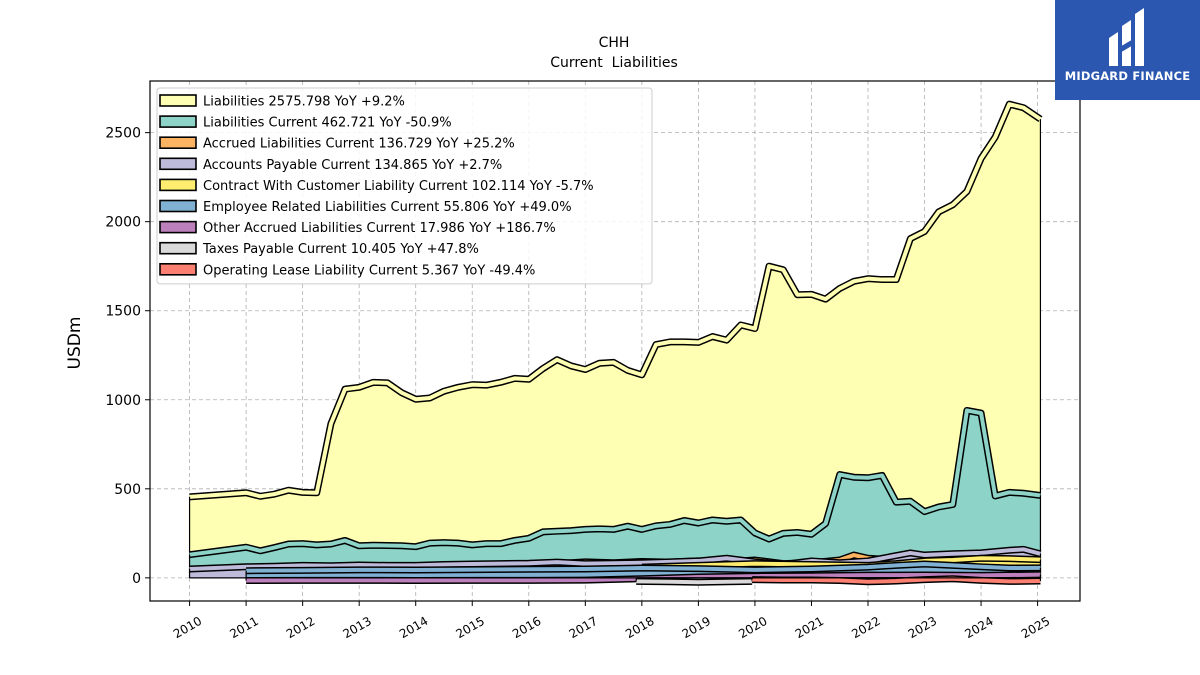 The width and height of the screenshot is (1200, 675). What do you see at coordinates (978, 627) in the screenshot?
I see `x-tick-label: 2024` at bounding box center [978, 627].